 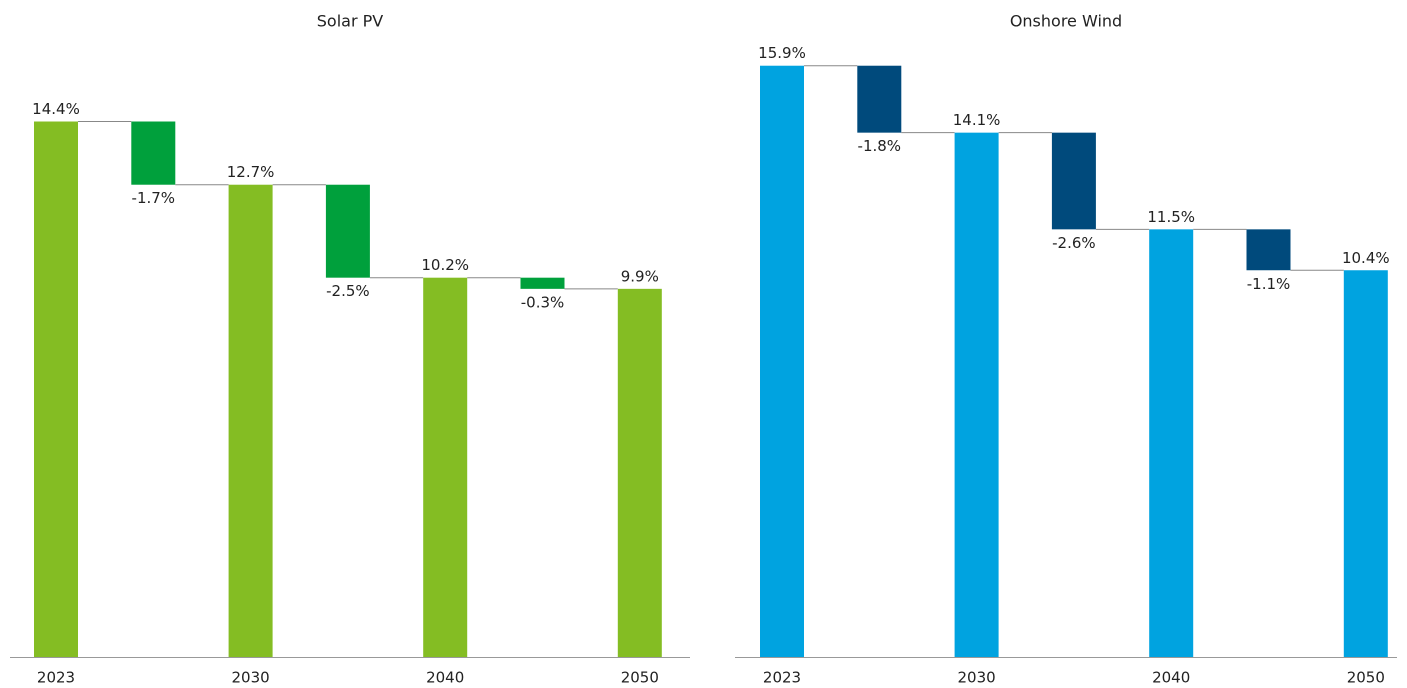 What do you see at coordinates (56, 109) in the screenshot?
I see `value-label: 14.4%` at bounding box center [56, 109].